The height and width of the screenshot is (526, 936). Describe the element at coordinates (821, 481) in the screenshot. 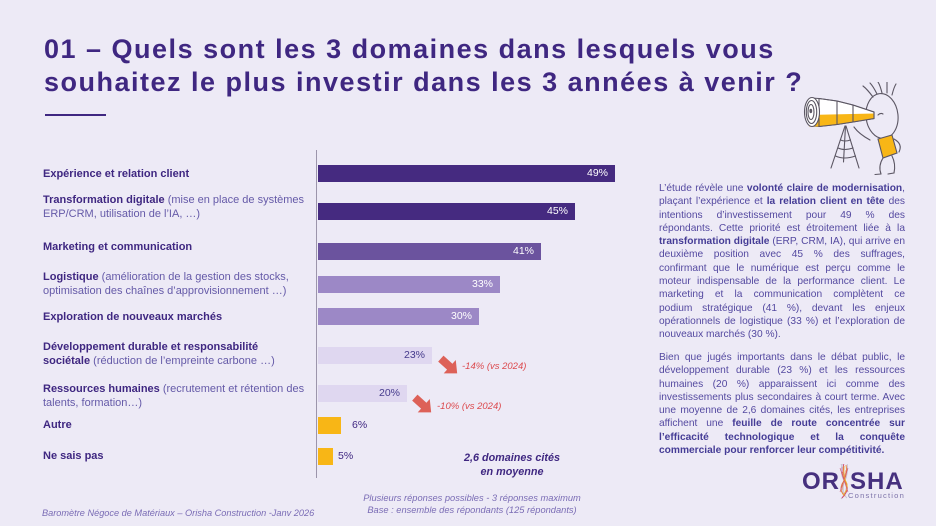

I see `svg-text: OR` at that location.